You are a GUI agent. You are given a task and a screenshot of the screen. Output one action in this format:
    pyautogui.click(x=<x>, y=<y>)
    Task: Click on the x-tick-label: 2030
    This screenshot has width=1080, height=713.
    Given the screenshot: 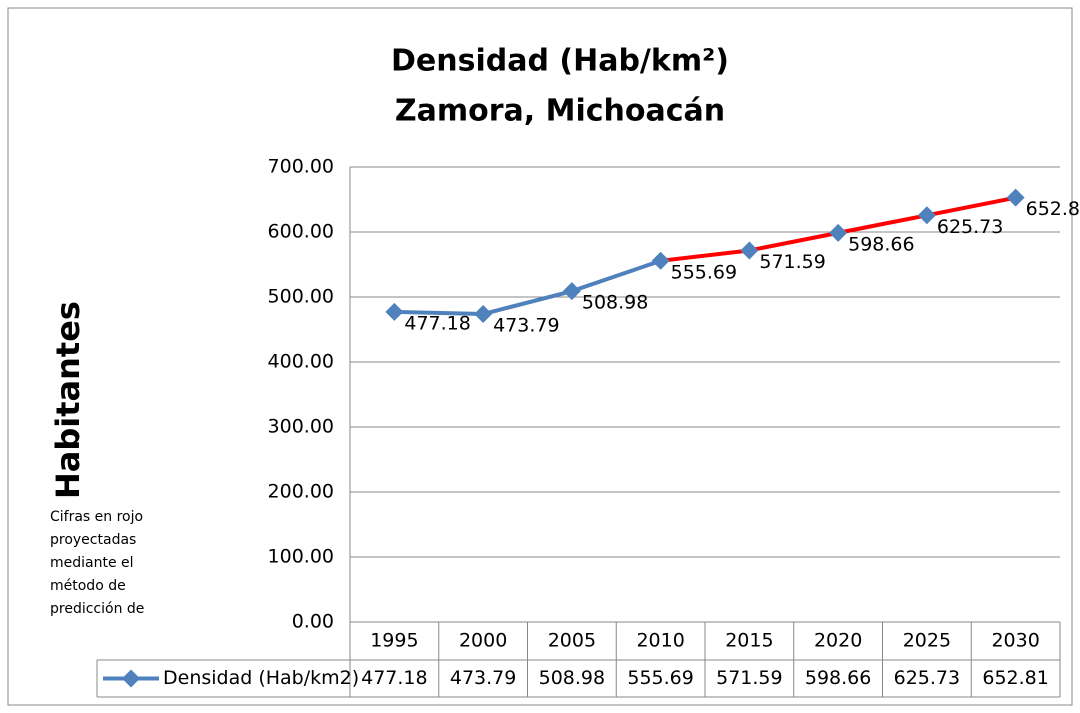 What is the action you would take?
    pyautogui.click(x=1015, y=641)
    